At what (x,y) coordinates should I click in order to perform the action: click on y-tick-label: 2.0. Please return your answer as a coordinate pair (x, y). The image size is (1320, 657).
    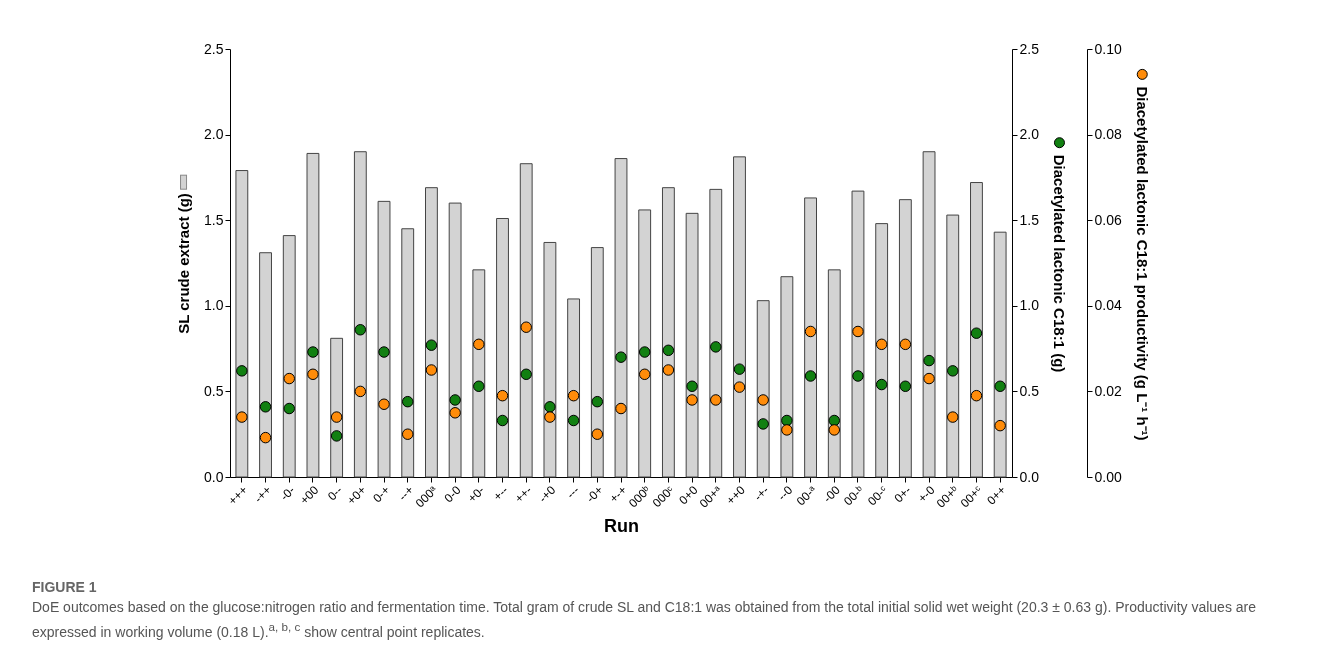
    Looking at the image, I should click on (214, 134).